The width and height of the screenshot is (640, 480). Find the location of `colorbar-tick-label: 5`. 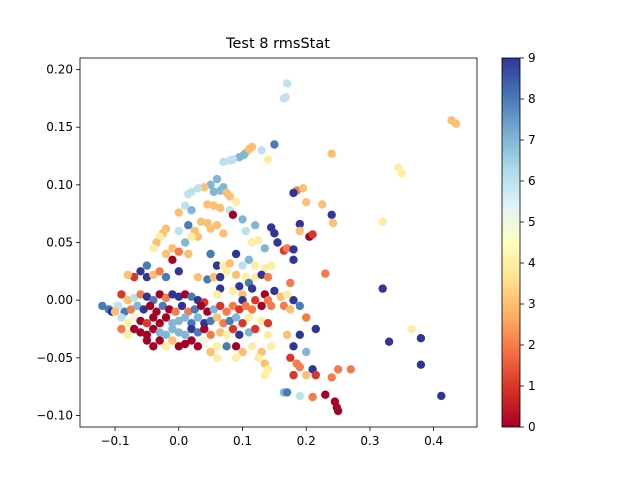

colorbar-tick-label: 5 is located at coordinates (532, 222).